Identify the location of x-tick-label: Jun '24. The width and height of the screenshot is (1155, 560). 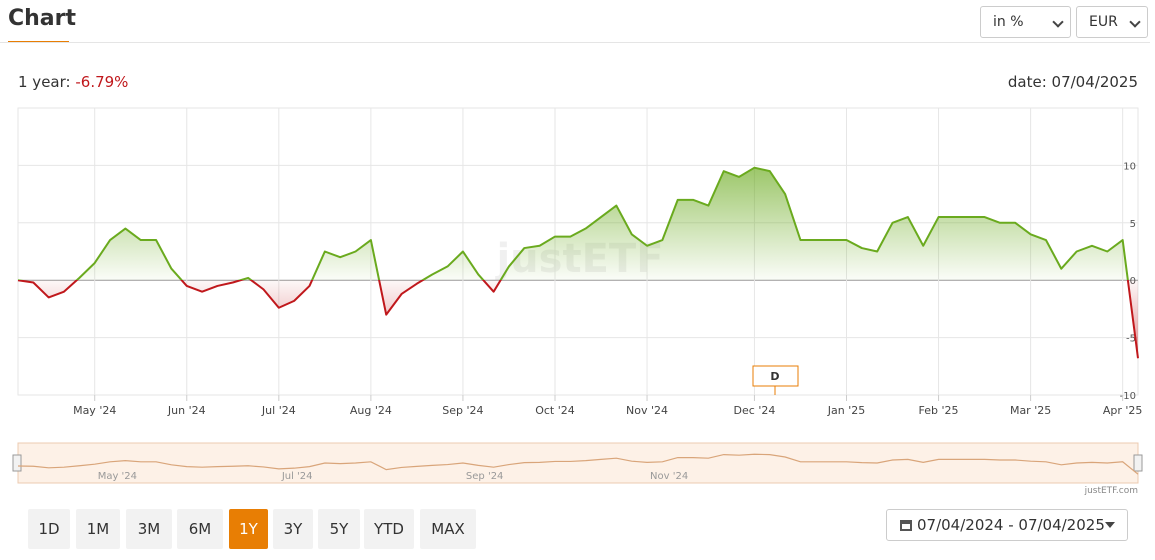
(186, 410).